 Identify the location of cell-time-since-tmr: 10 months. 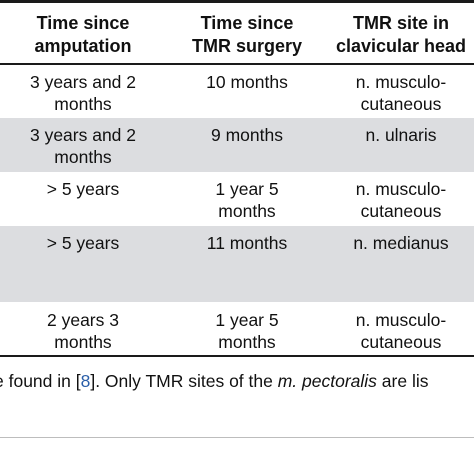
(247, 82).